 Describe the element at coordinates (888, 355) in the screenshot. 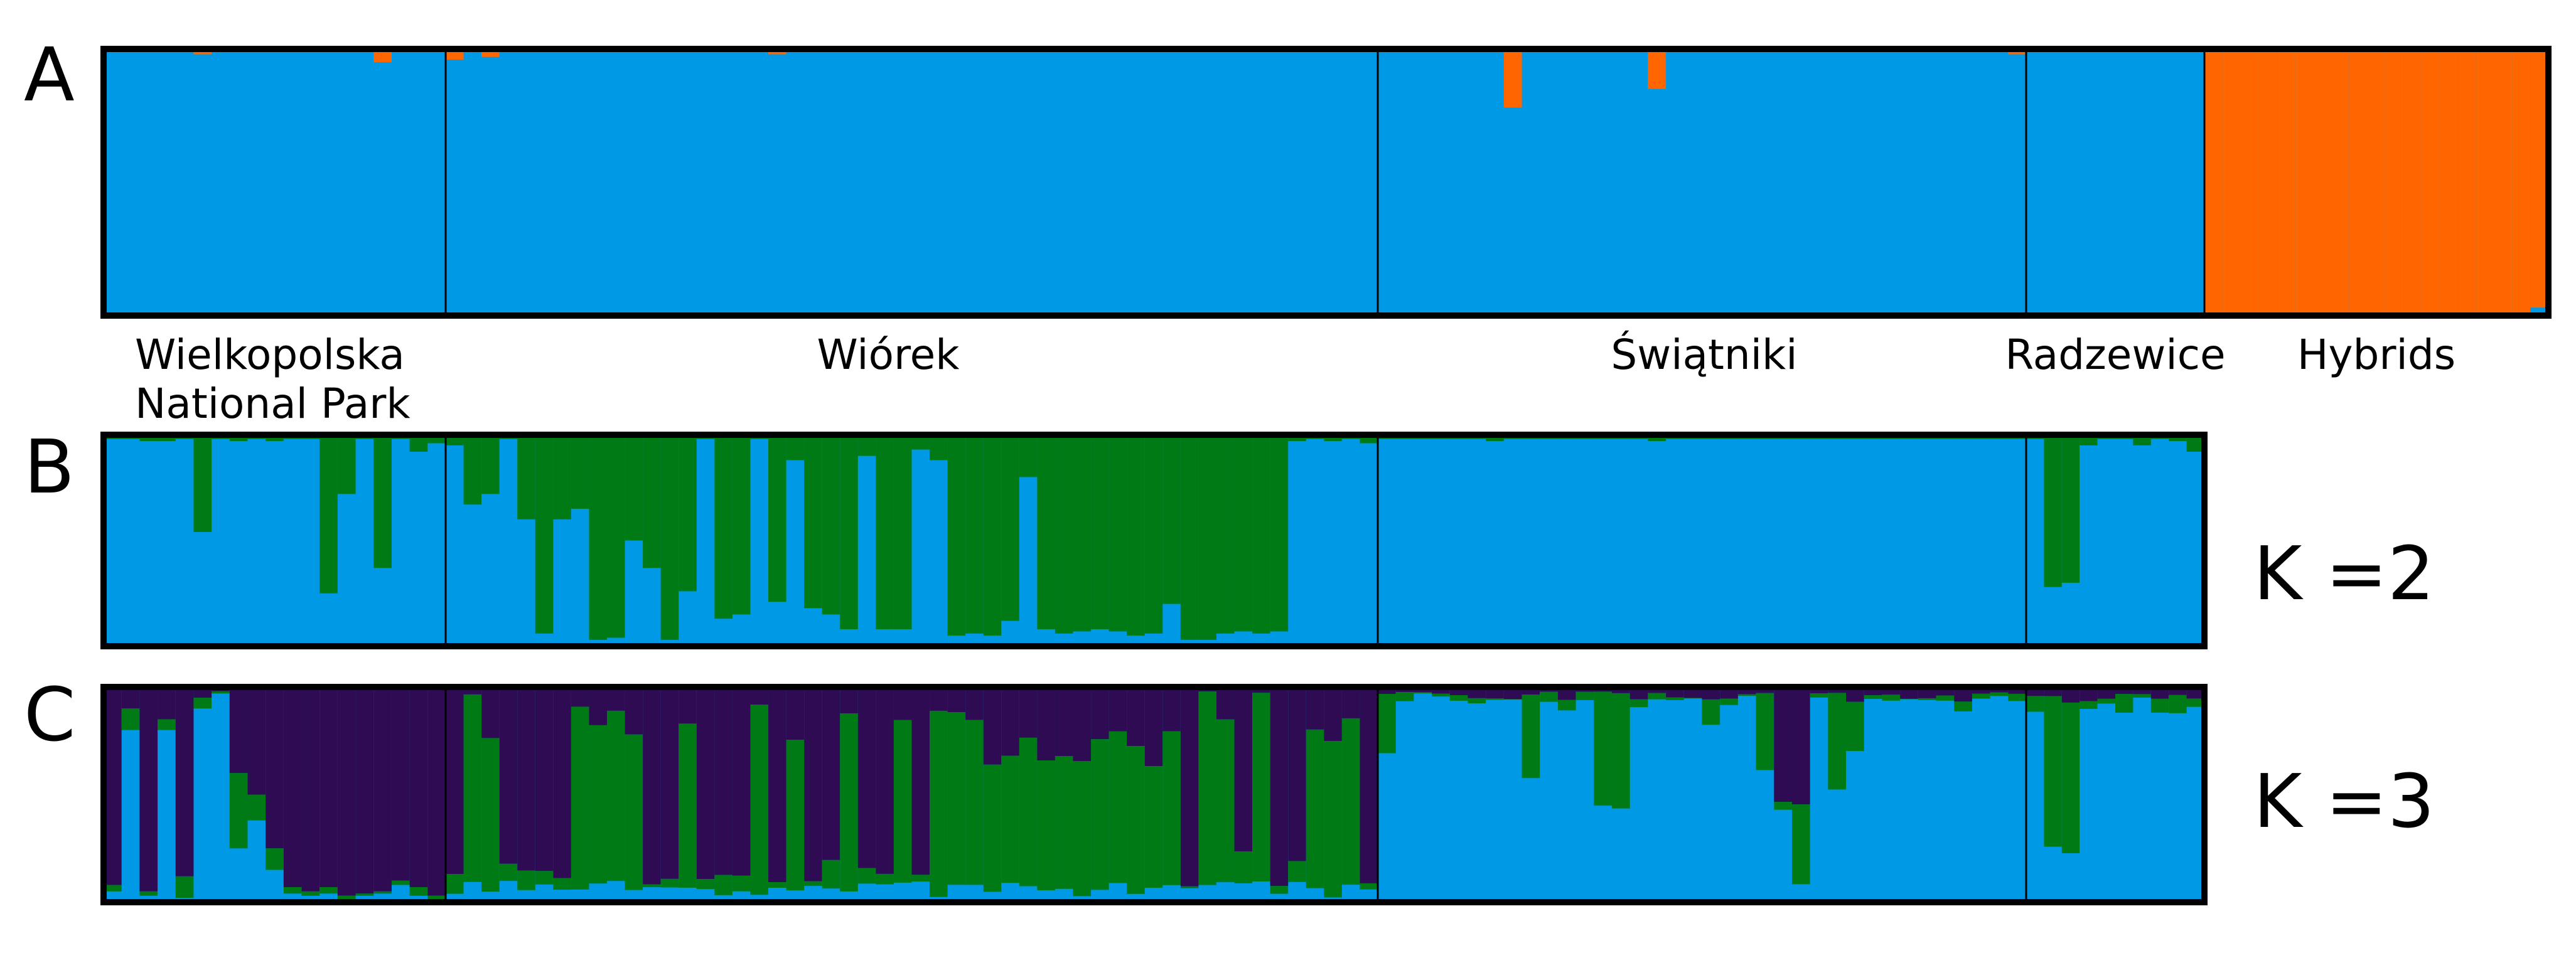

I see `population-label: Wiórek` at that location.